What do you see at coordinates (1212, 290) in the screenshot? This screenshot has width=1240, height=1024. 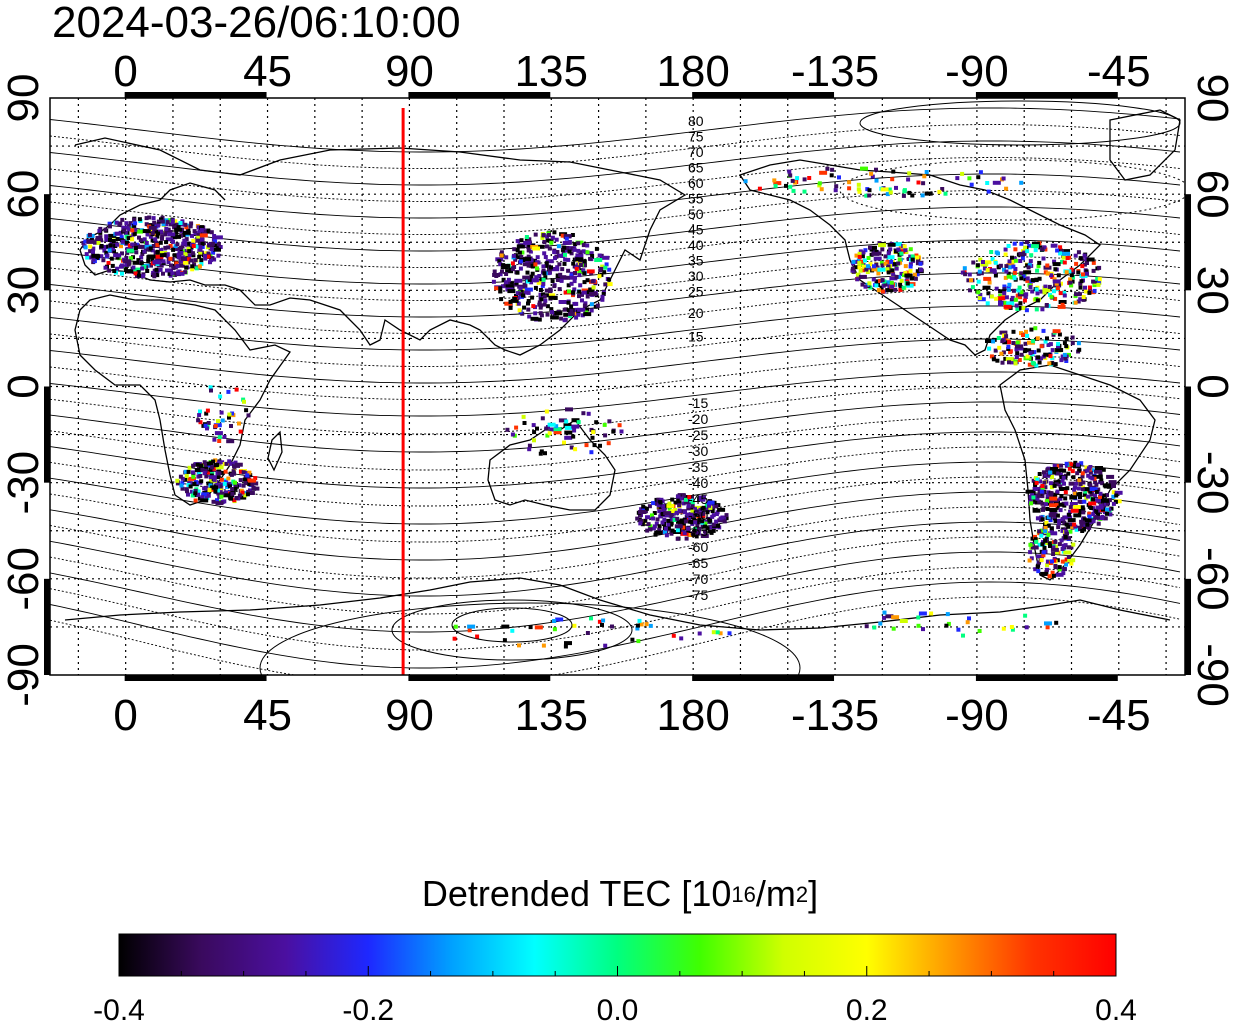 I see `right-lat-label: 30` at bounding box center [1212, 290].